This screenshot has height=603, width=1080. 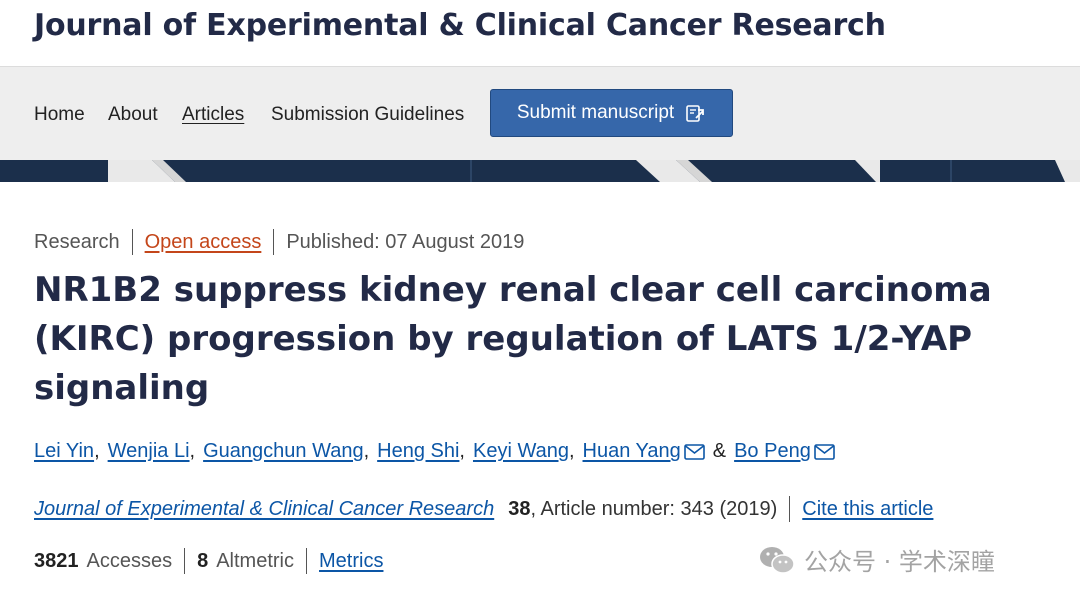 I want to click on published-date: Published: 07 August 2019, so click(x=405, y=241).